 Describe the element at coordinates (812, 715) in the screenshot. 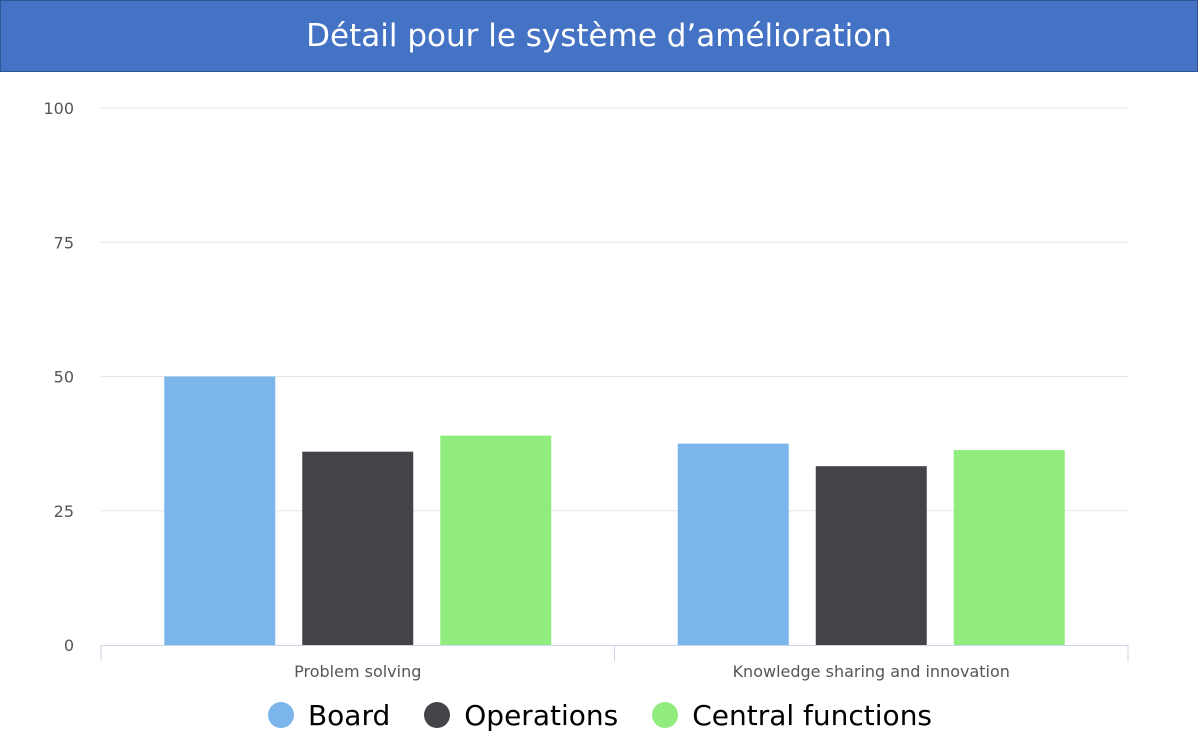

I see `legend-label: Central functions` at that location.